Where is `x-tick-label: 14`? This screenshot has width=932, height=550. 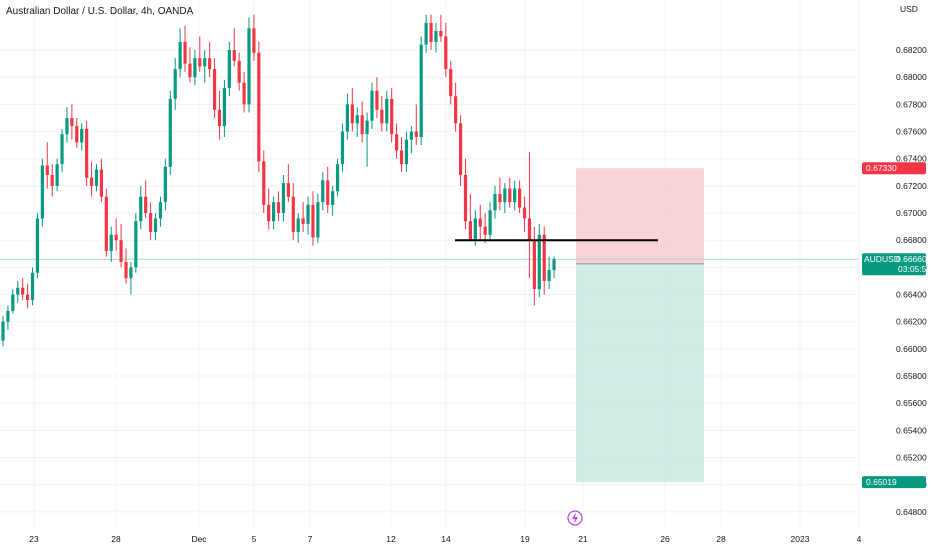 x-tick-label: 14 is located at coordinates (446, 539).